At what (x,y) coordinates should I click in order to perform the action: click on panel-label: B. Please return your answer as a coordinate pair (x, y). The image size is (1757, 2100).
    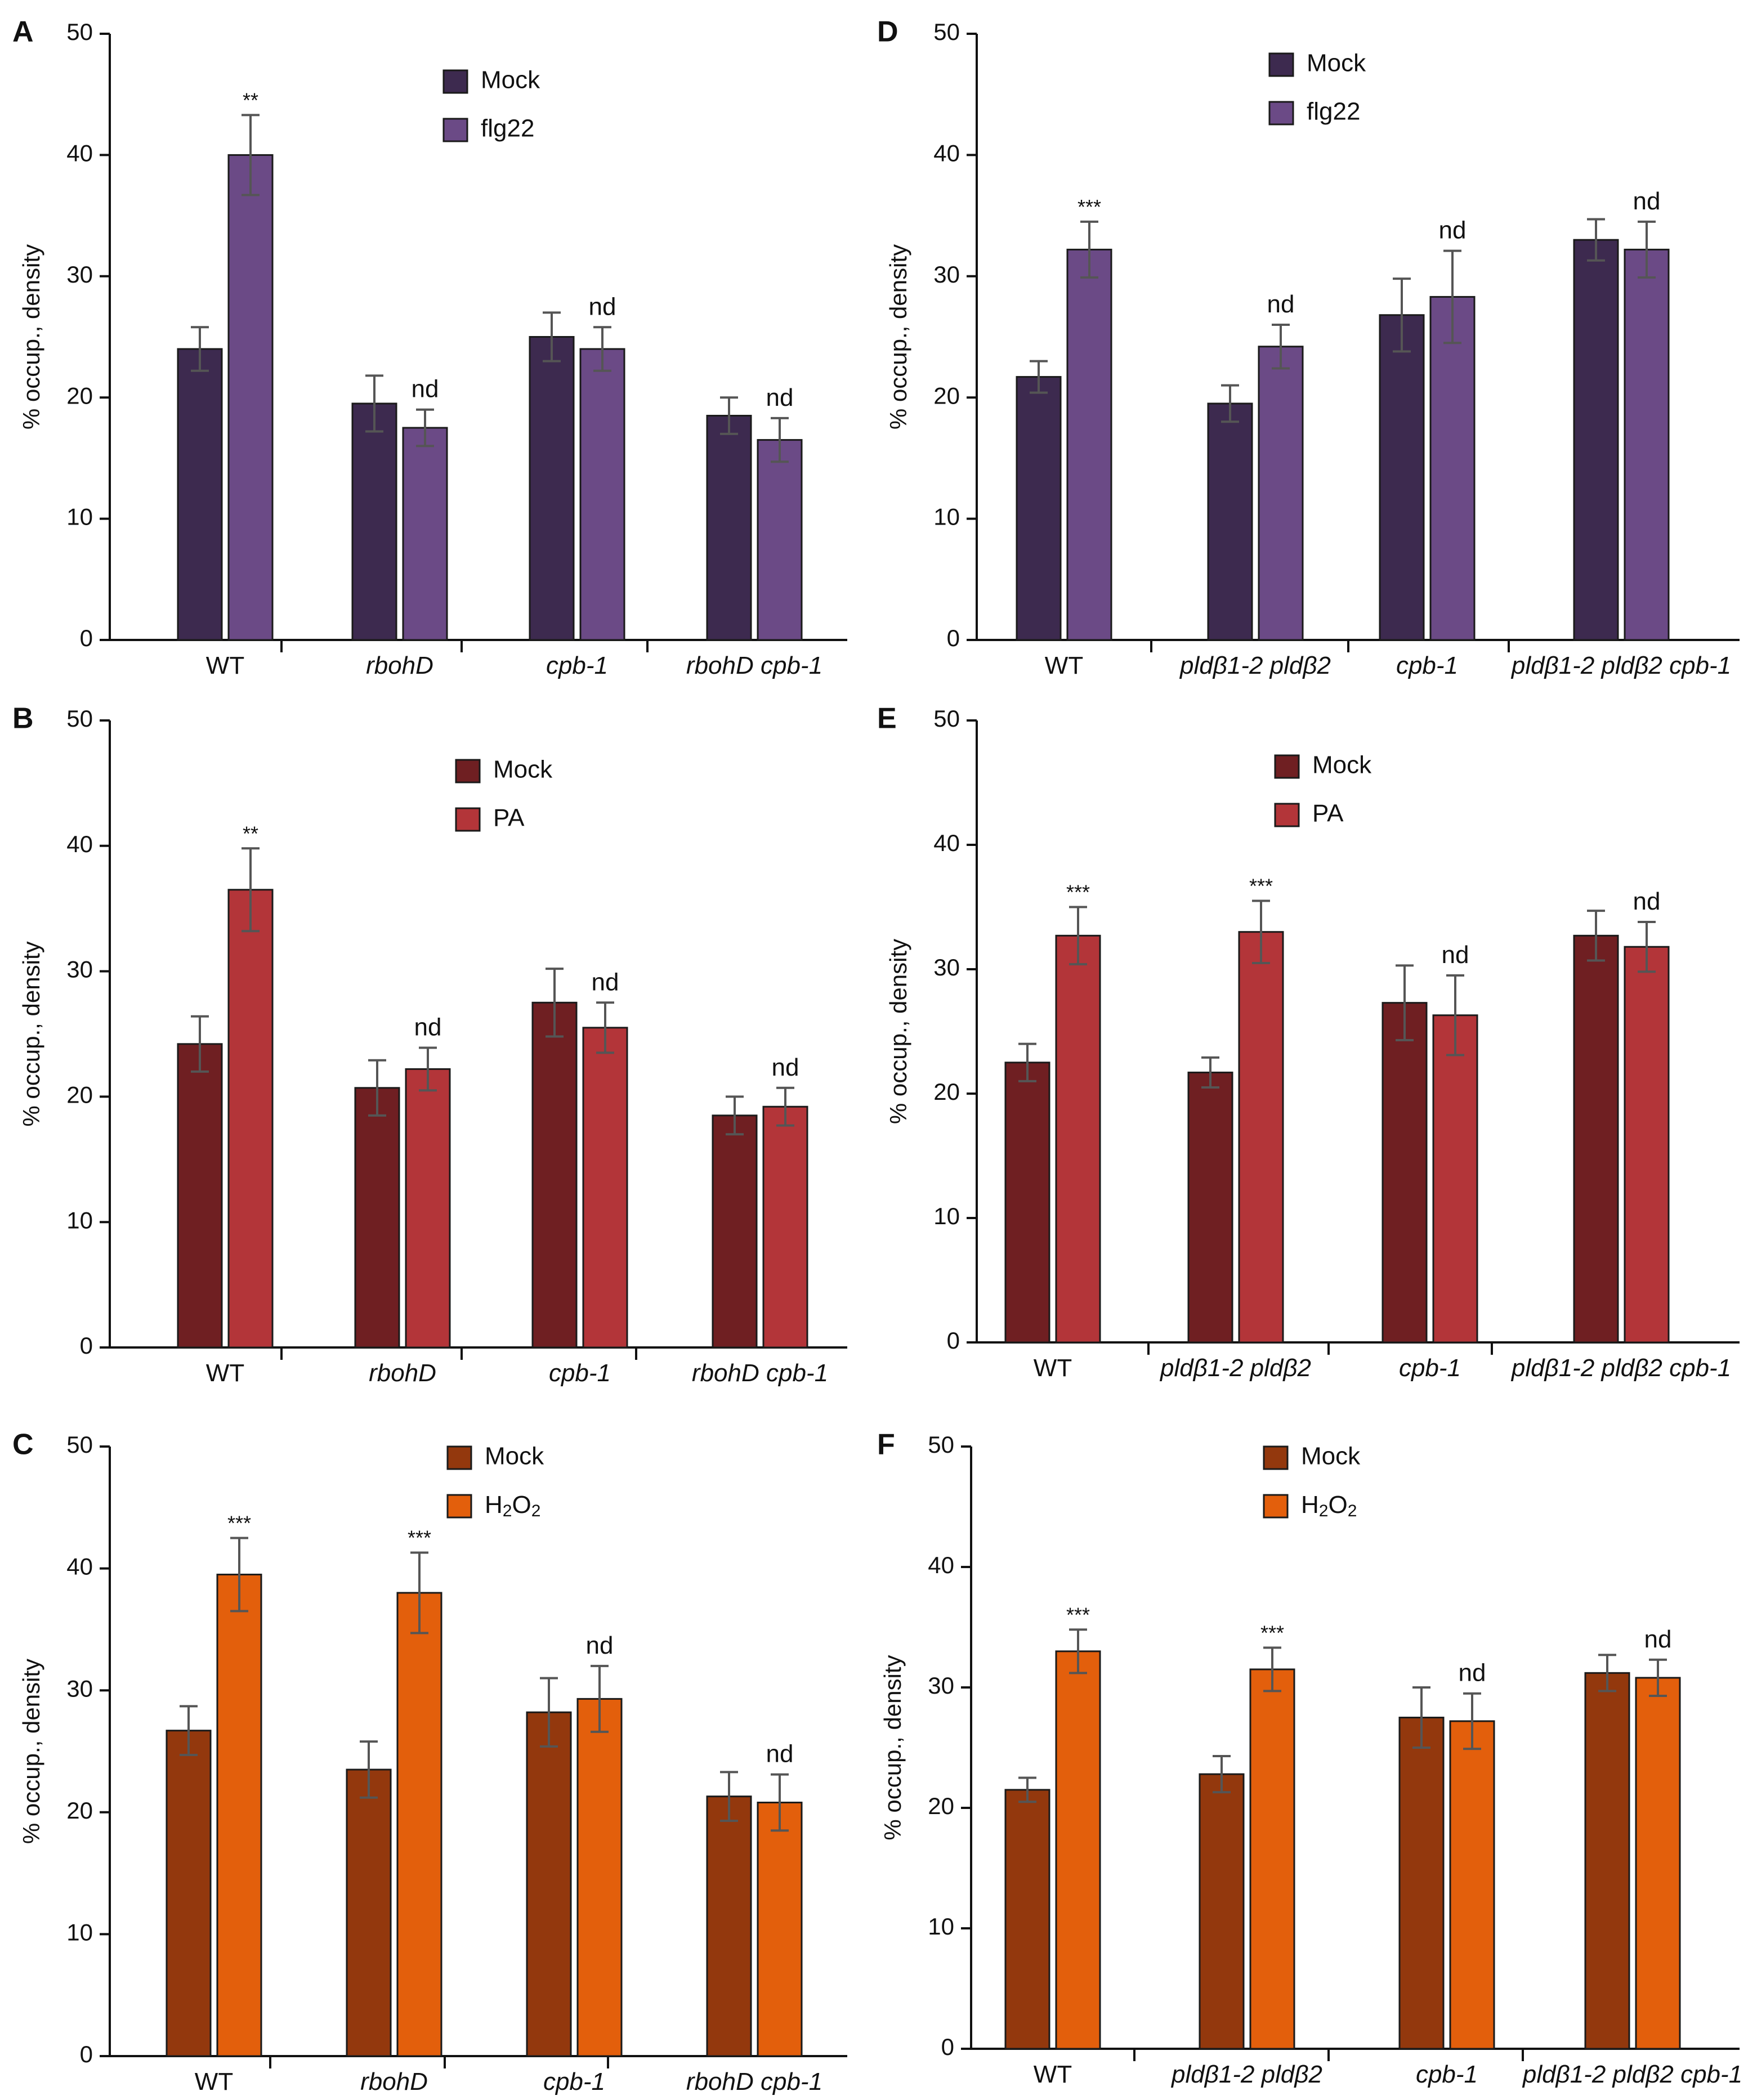
    Looking at the image, I should click on (23, 718).